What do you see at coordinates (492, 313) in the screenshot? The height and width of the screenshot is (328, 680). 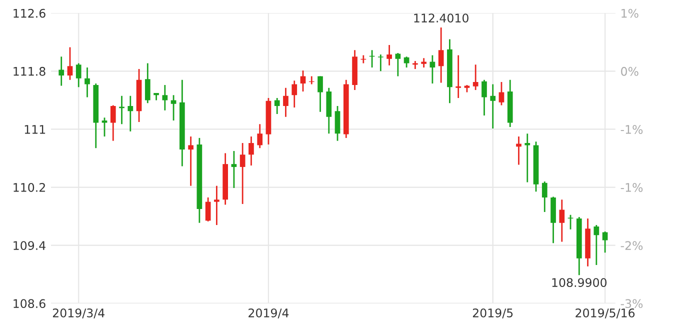 I see `x-tick-label: 2019/5` at bounding box center [492, 313].